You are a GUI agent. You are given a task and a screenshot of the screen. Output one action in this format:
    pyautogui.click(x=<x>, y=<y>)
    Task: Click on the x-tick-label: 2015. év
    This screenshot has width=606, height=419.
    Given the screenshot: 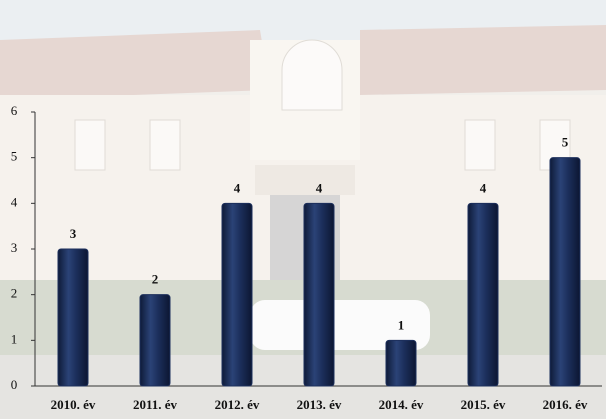 What is the action you would take?
    pyautogui.click(x=483, y=404)
    